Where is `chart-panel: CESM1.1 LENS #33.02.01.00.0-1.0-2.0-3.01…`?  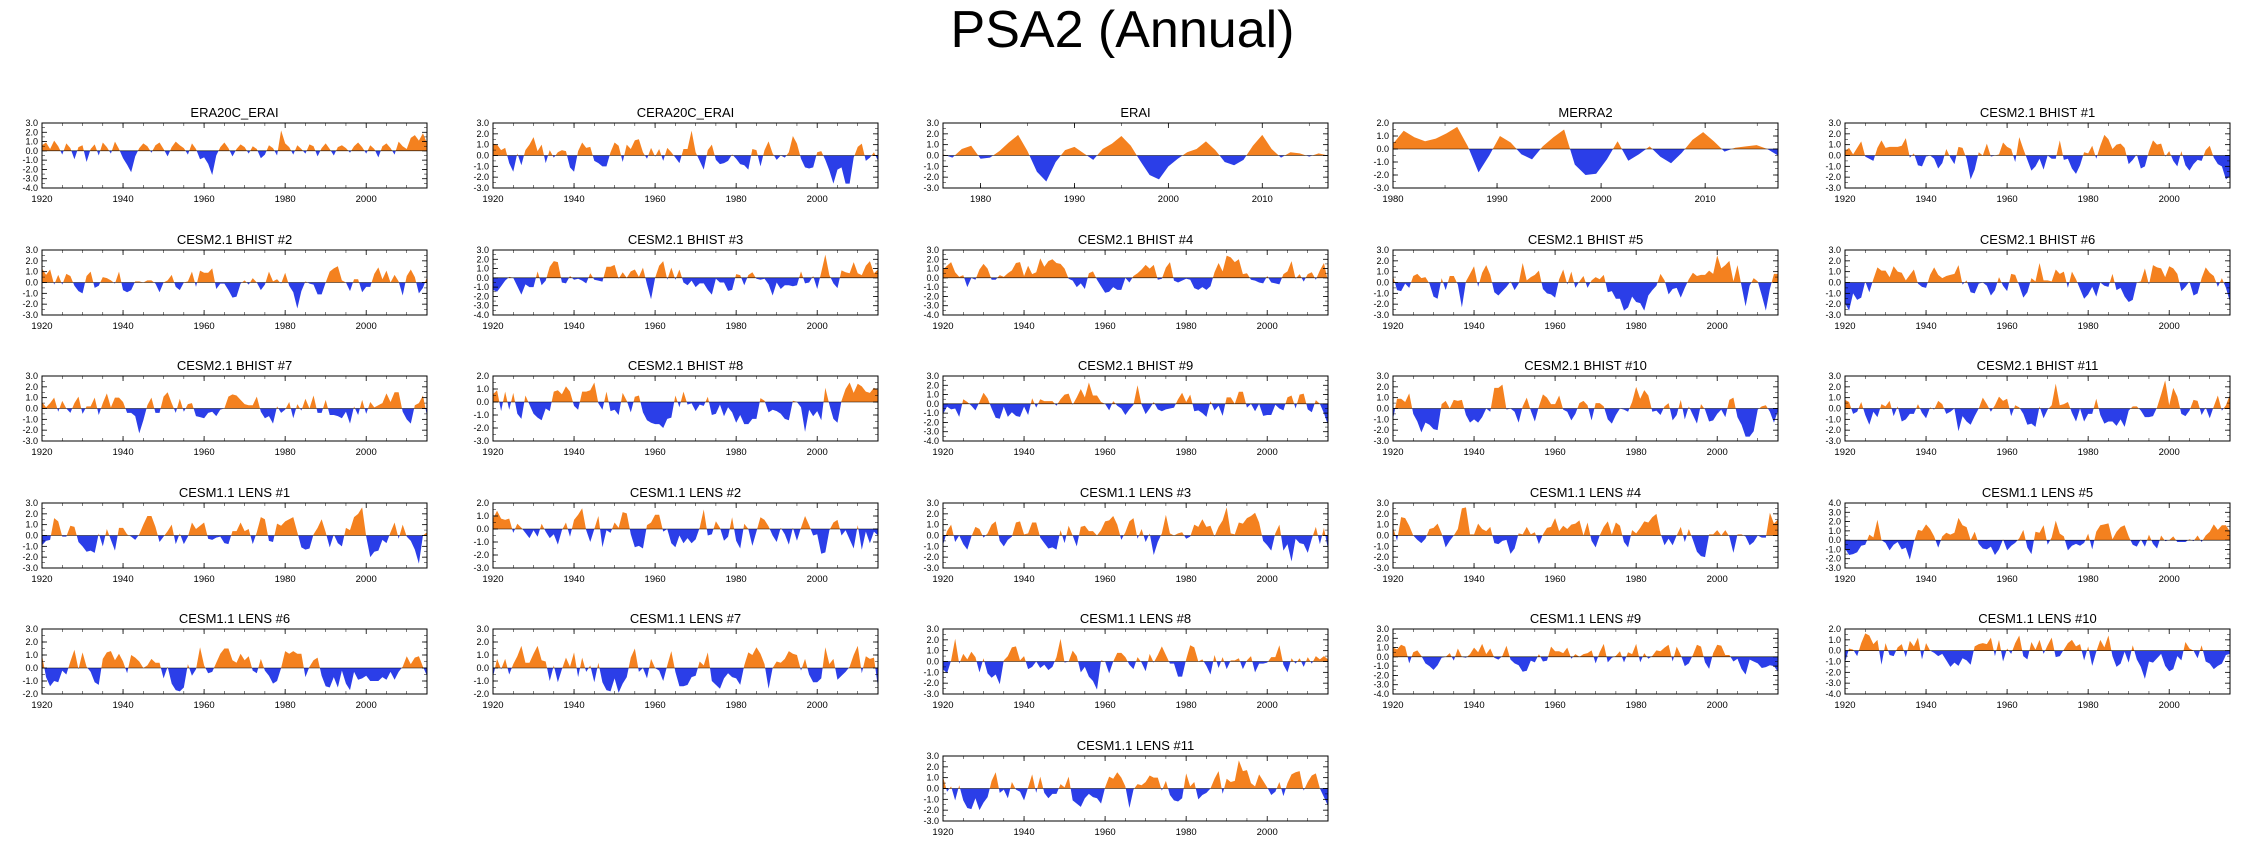
chart-panel: CESM1.1 LENS #33.02.01.00.0-1.0-2.0-3.01… is located at coordinates (1126, 535).